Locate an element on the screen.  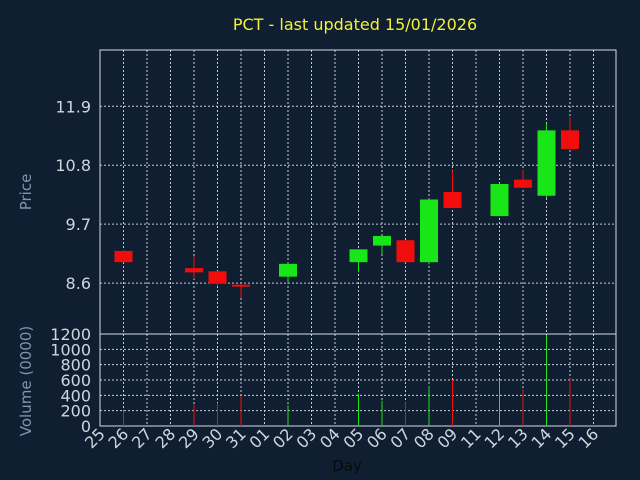
price-y-ticks: 8.6 9.7 10.8 11.9 is located at coordinates (73, 195).